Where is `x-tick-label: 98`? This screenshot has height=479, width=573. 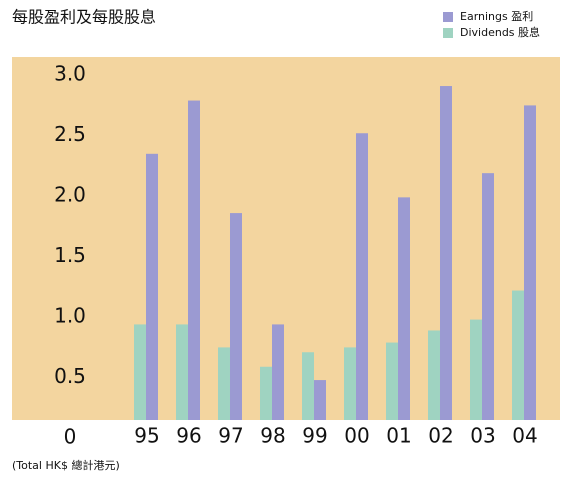
x-tick-label: 98 is located at coordinates (272, 436).